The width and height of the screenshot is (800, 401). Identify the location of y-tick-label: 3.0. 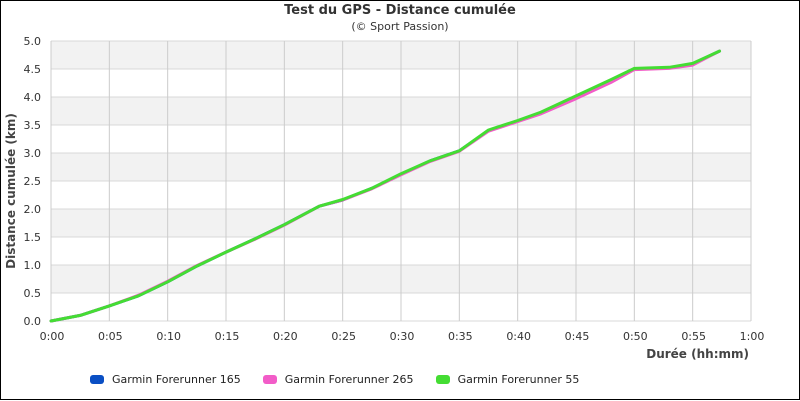
(33, 153).